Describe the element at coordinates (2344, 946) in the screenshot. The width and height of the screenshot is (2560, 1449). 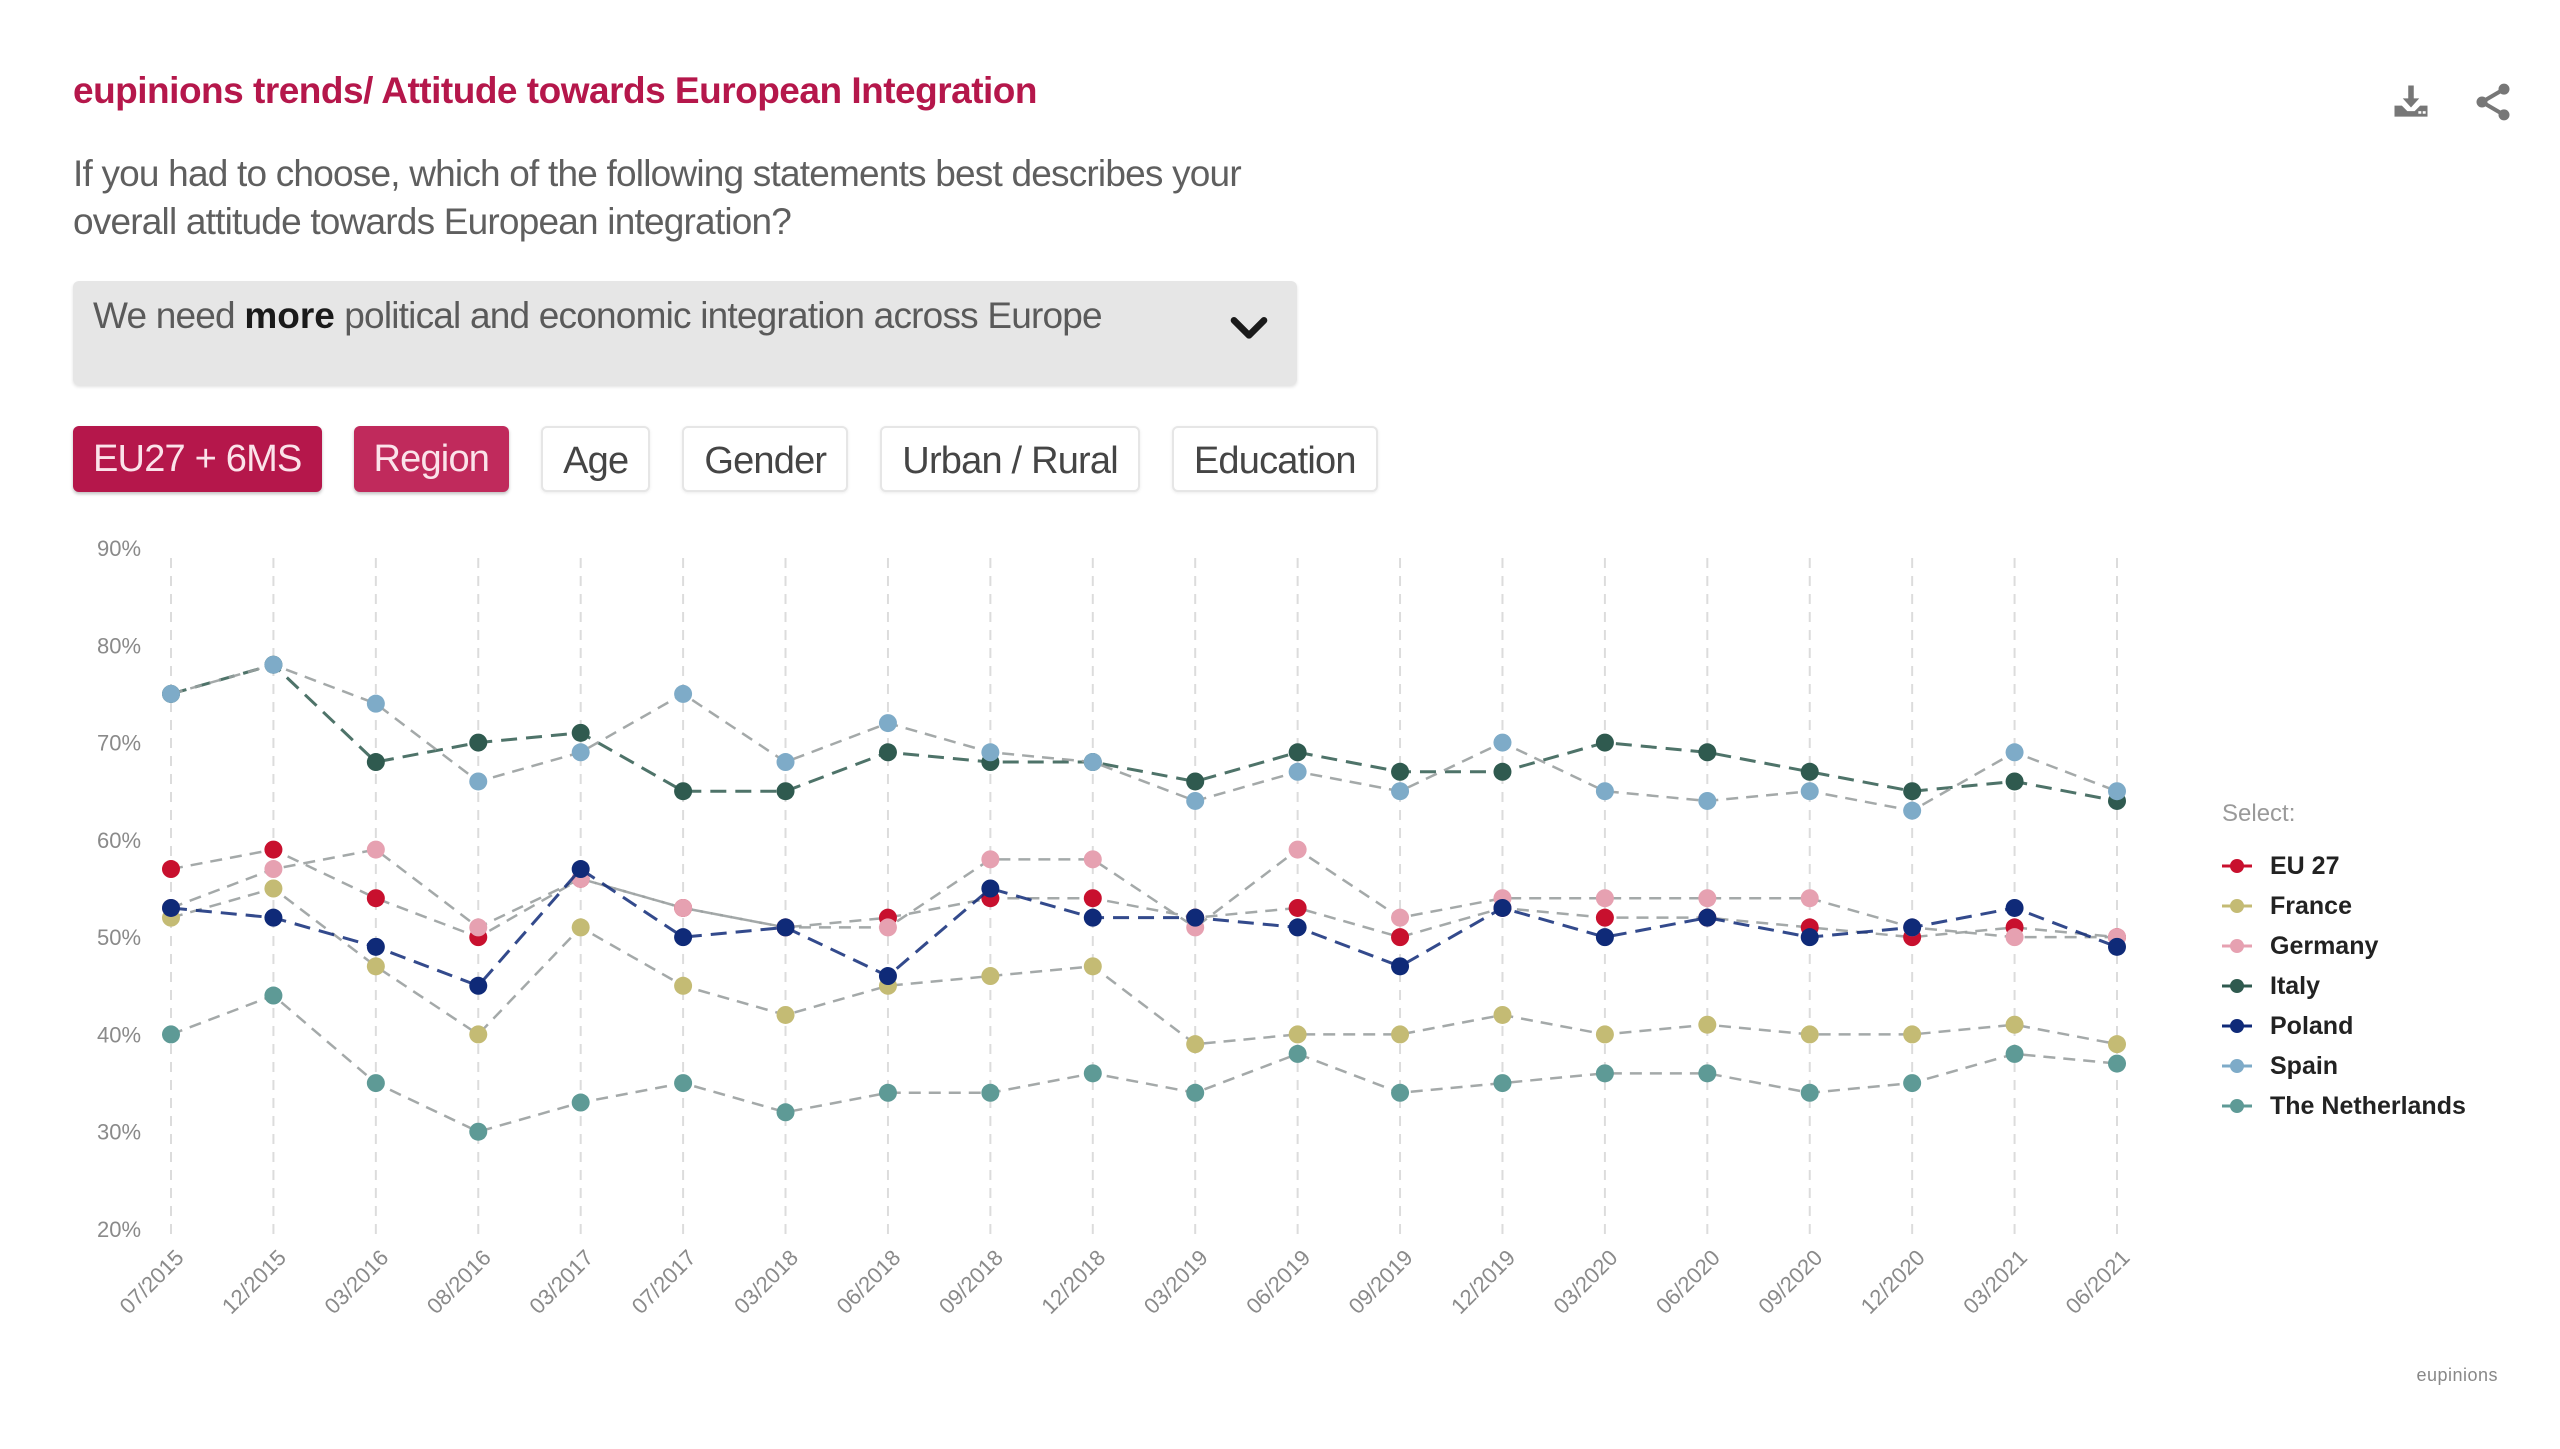
I see `legend-item: Germany` at that location.